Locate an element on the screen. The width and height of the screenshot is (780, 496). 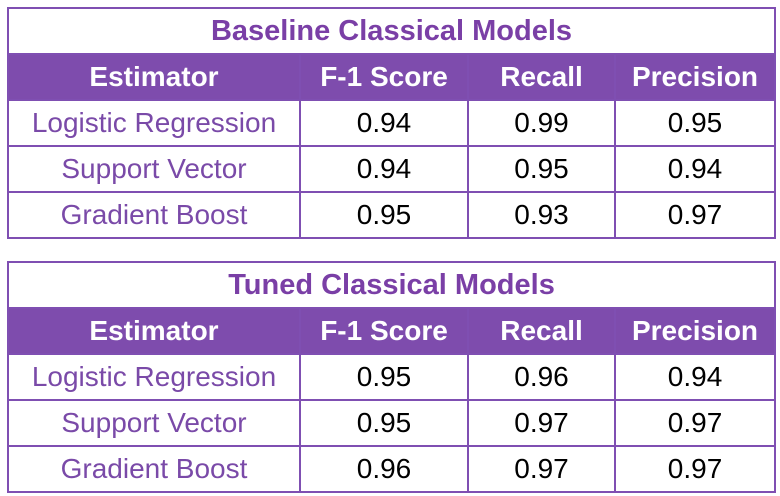
table-title-row: Baseline Classical Models is located at coordinates (391, 31).